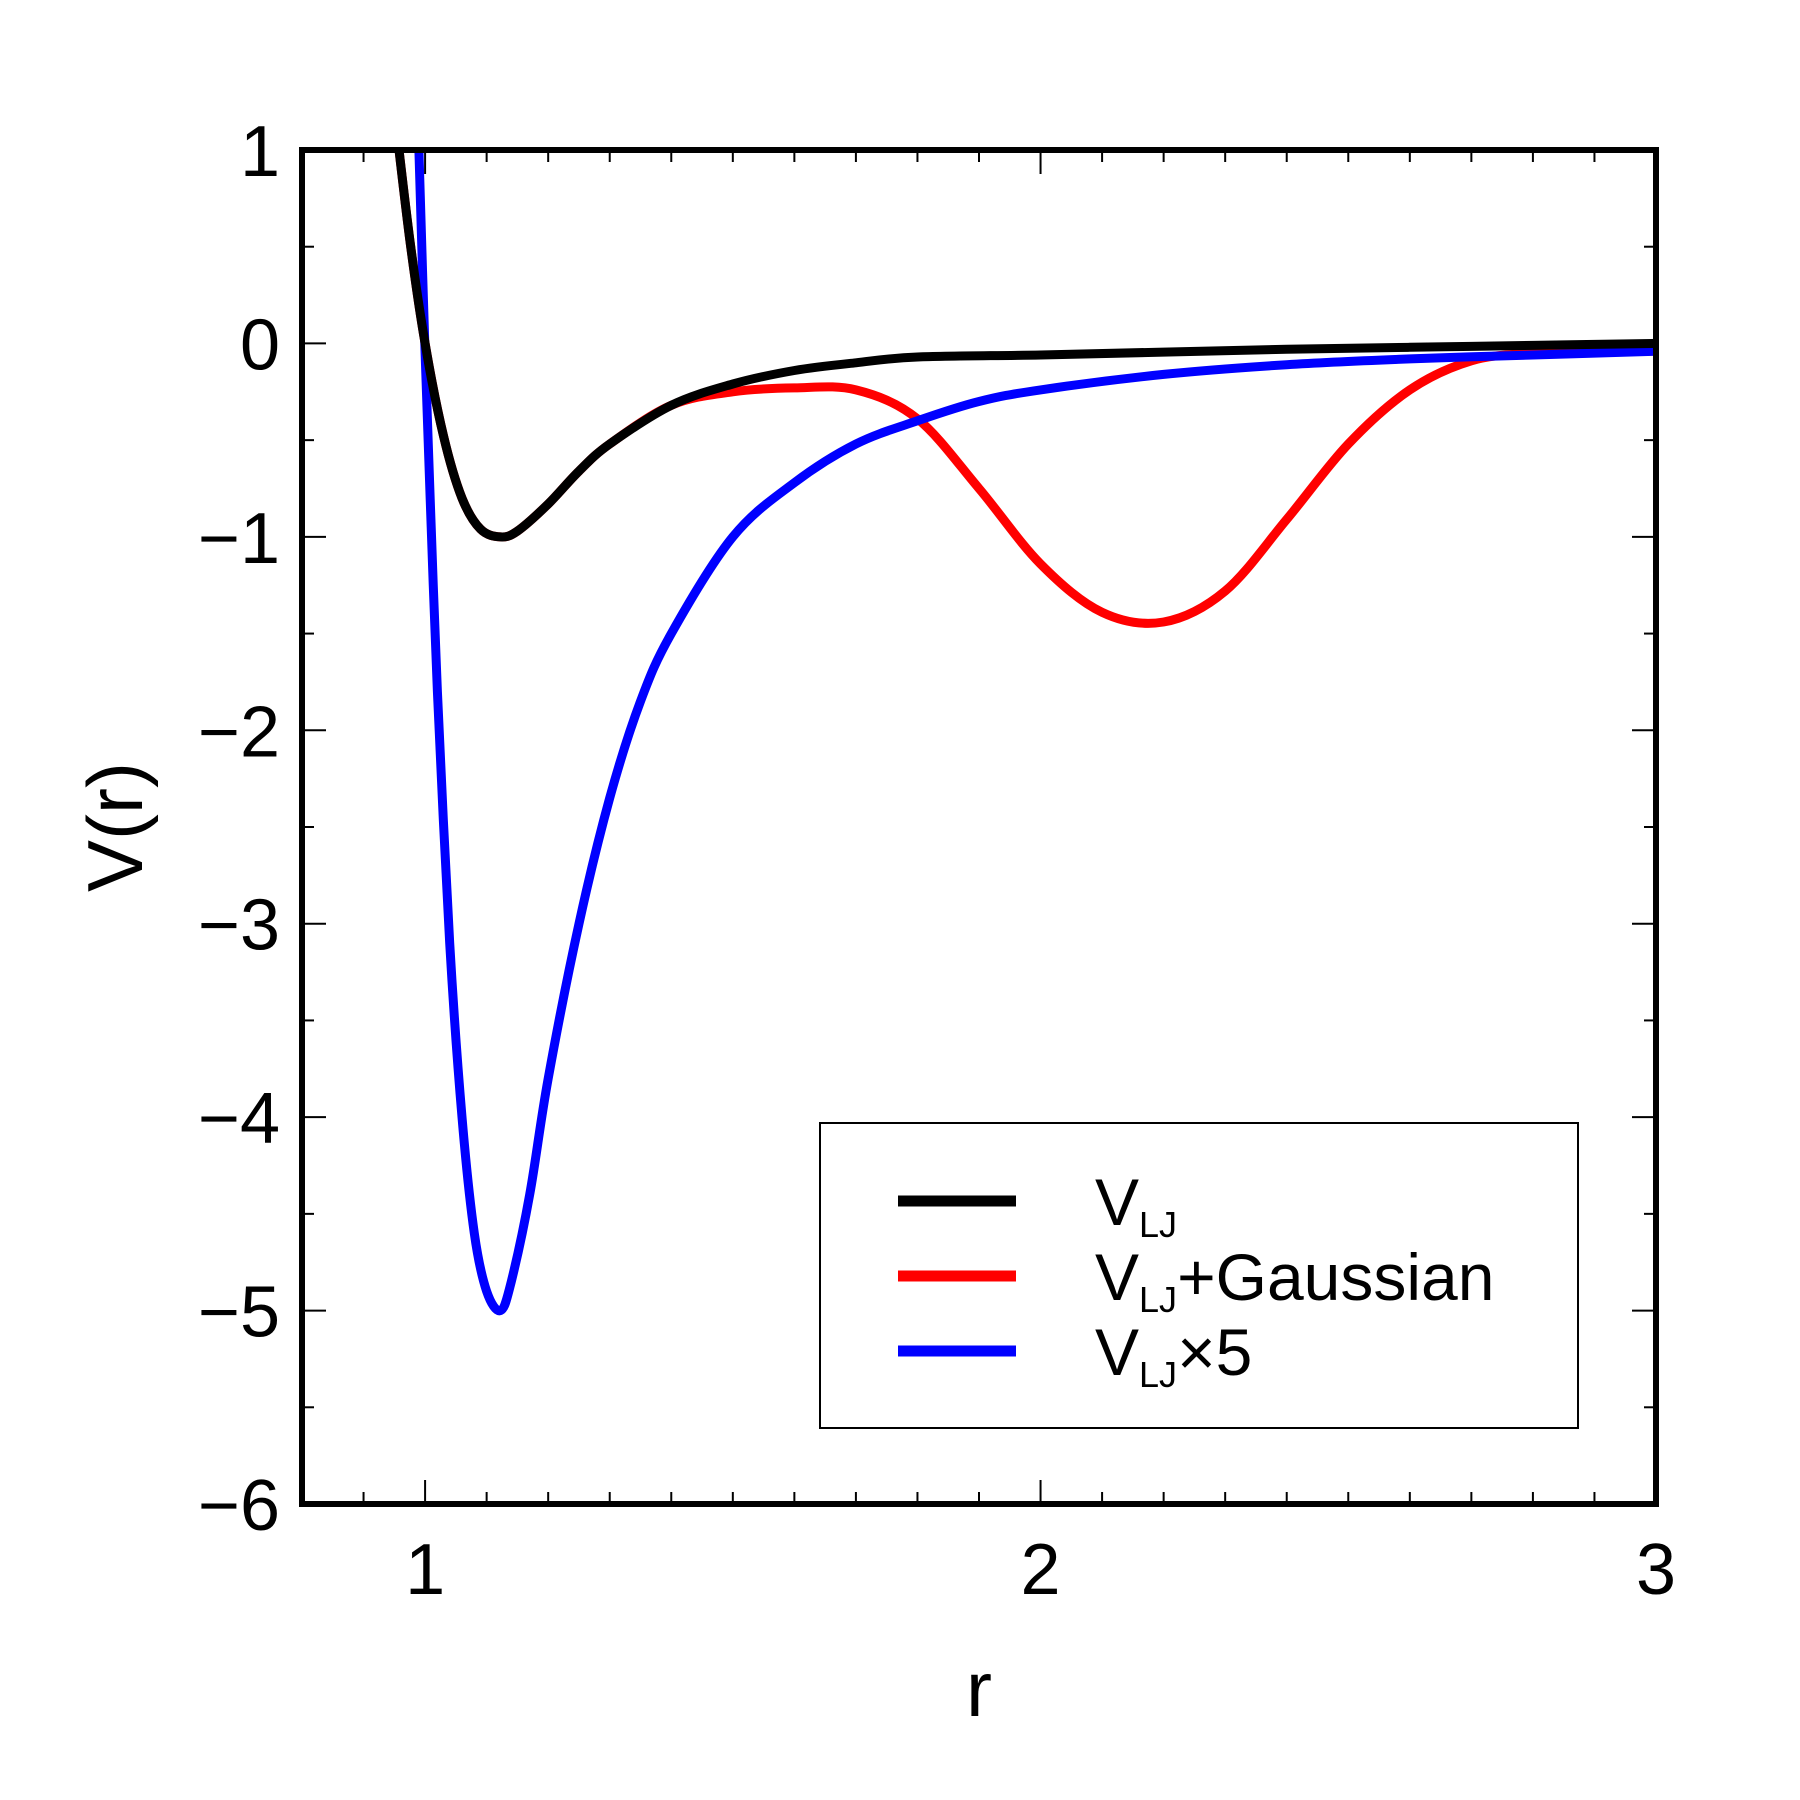 This screenshot has width=1800, height=1800. I want to click on y-tick-label: 0, so click(260, 345).